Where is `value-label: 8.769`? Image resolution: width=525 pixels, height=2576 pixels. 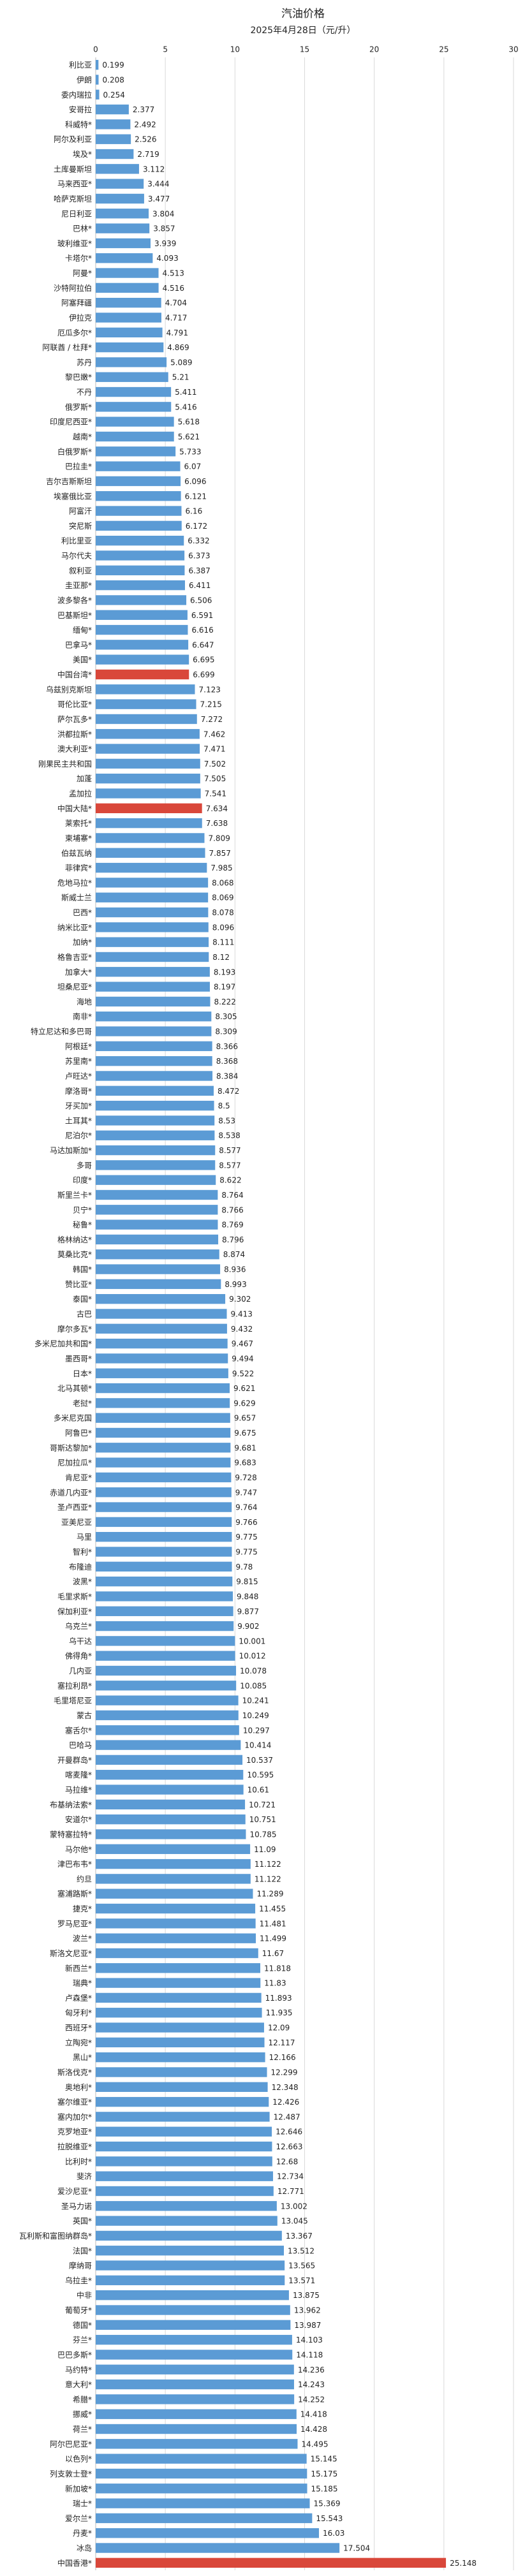 value-label: 8.769 is located at coordinates (232, 1225).